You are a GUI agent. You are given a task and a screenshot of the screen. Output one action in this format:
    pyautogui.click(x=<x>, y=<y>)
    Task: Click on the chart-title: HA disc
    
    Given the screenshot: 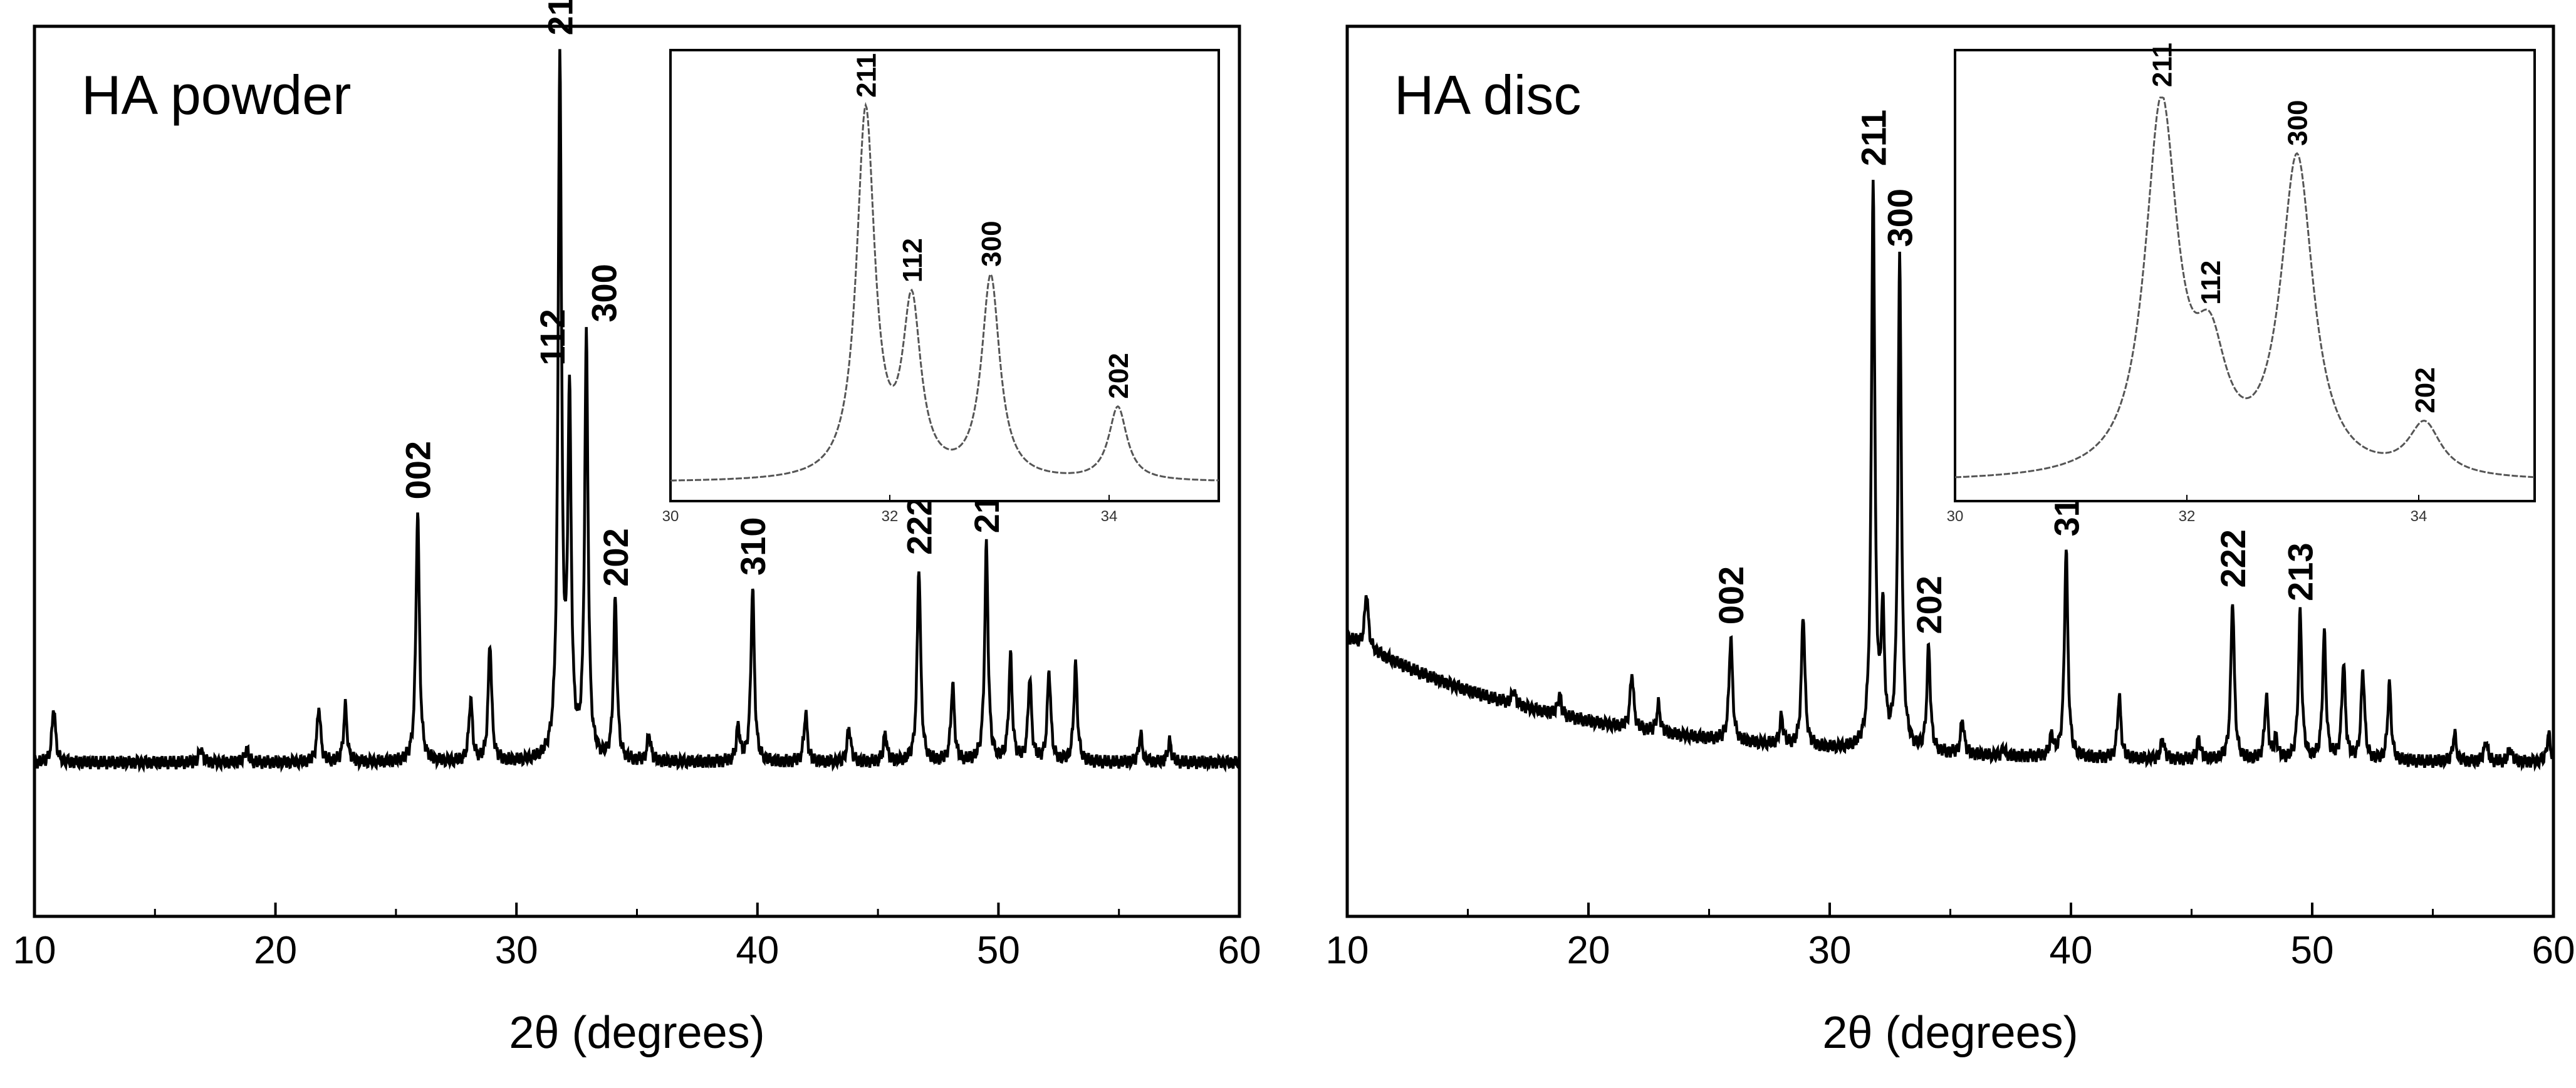 What is the action you would take?
    pyautogui.click(x=1487, y=95)
    